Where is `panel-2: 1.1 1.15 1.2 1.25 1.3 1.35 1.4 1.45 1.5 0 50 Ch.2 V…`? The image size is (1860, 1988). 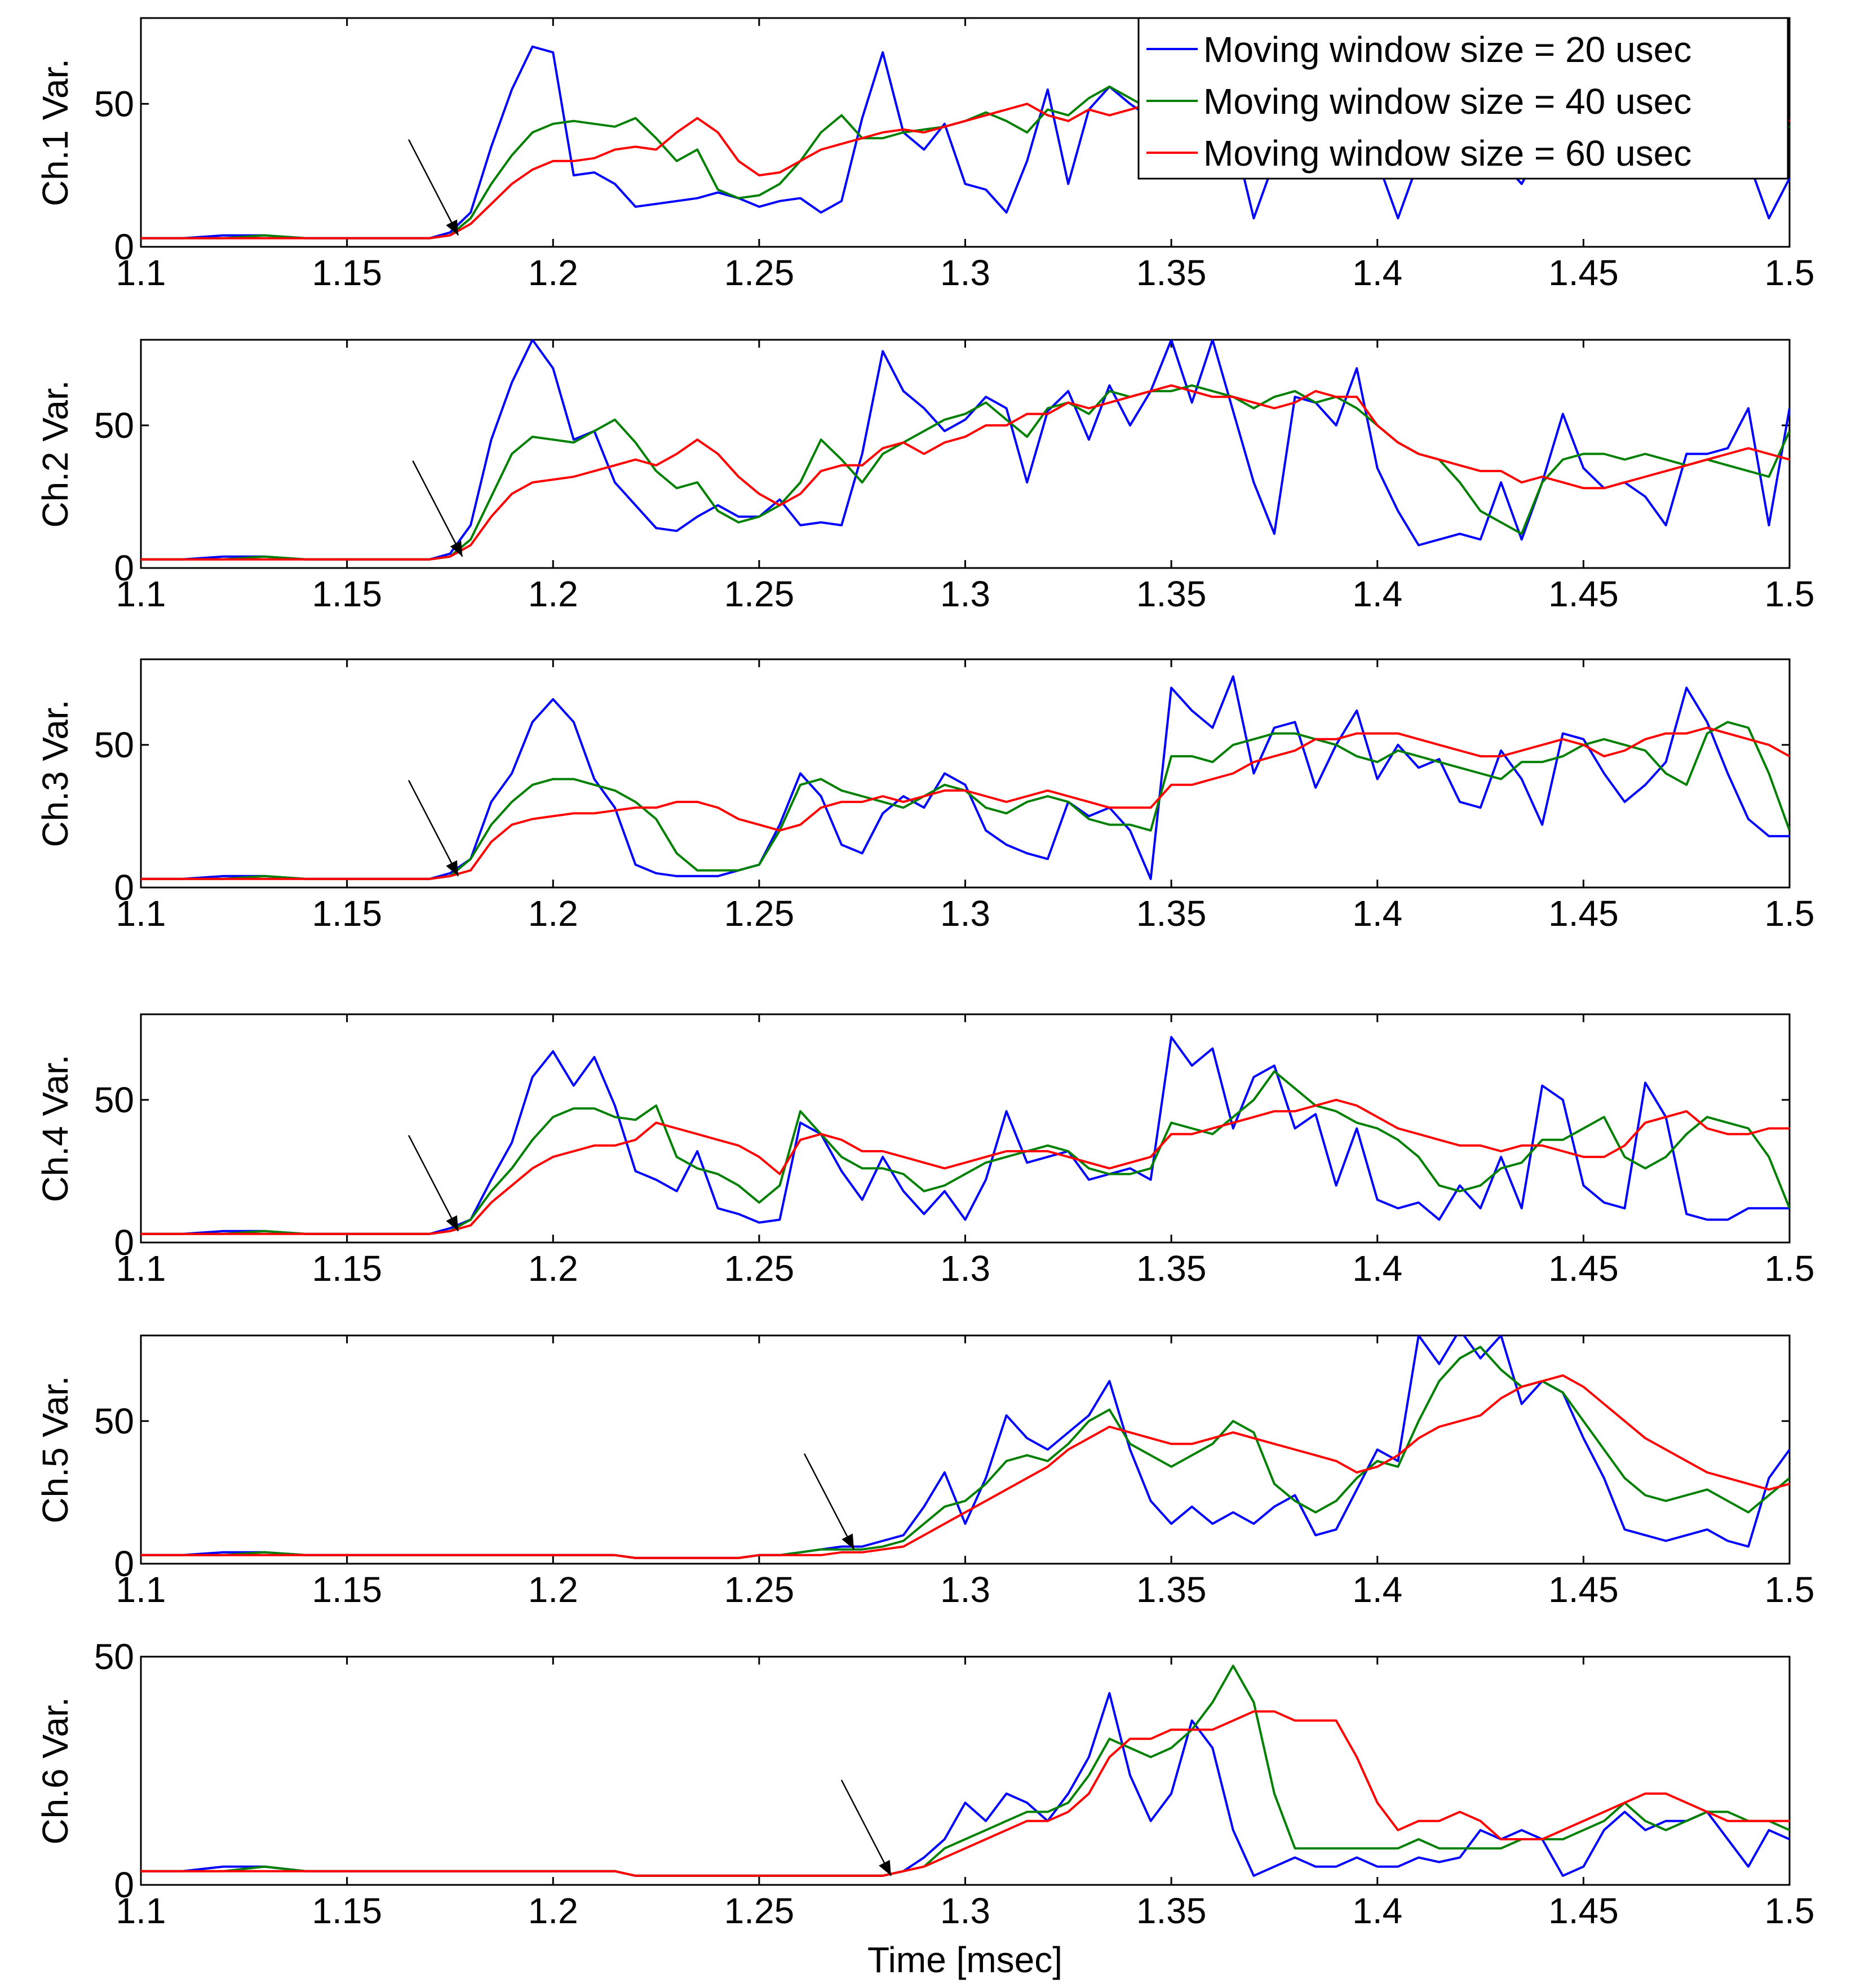
panel-2: 1.1 1.15 1.2 1.25 1.3 1.35 1.4 1.45 1.5 0 50 Ch.2 V… is located at coordinates (924, 476).